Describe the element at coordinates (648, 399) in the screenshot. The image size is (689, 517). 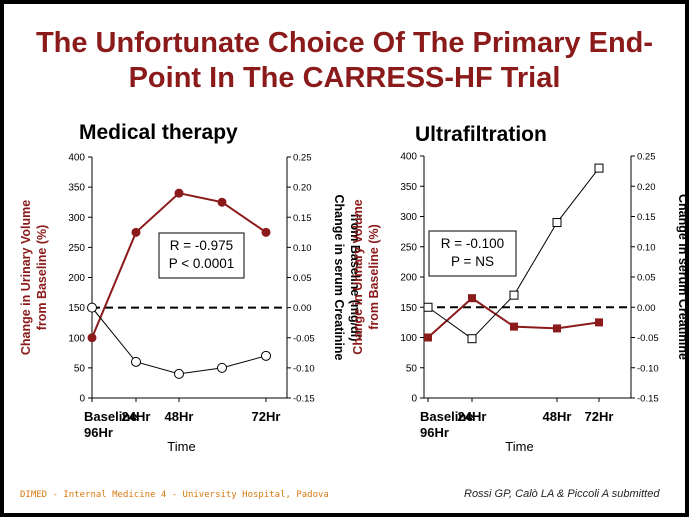
I see `uf-right-tick-label: -0.15` at that location.